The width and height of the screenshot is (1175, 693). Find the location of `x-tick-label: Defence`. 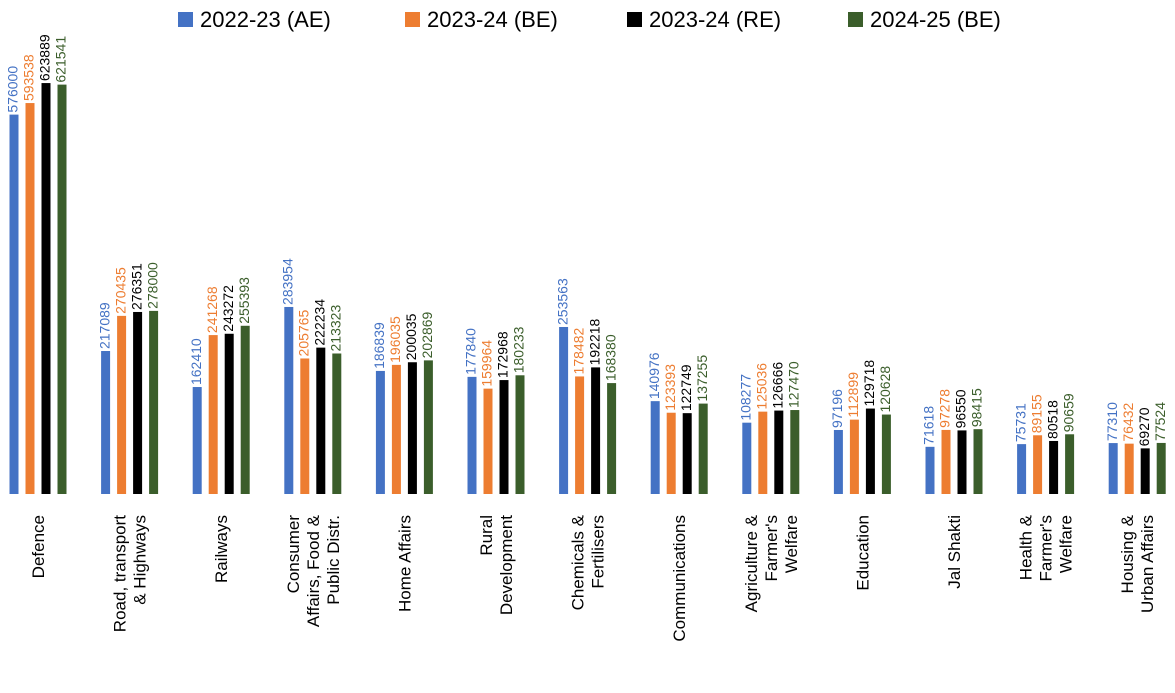

x-tick-label: Defence is located at coordinates (38, 546).